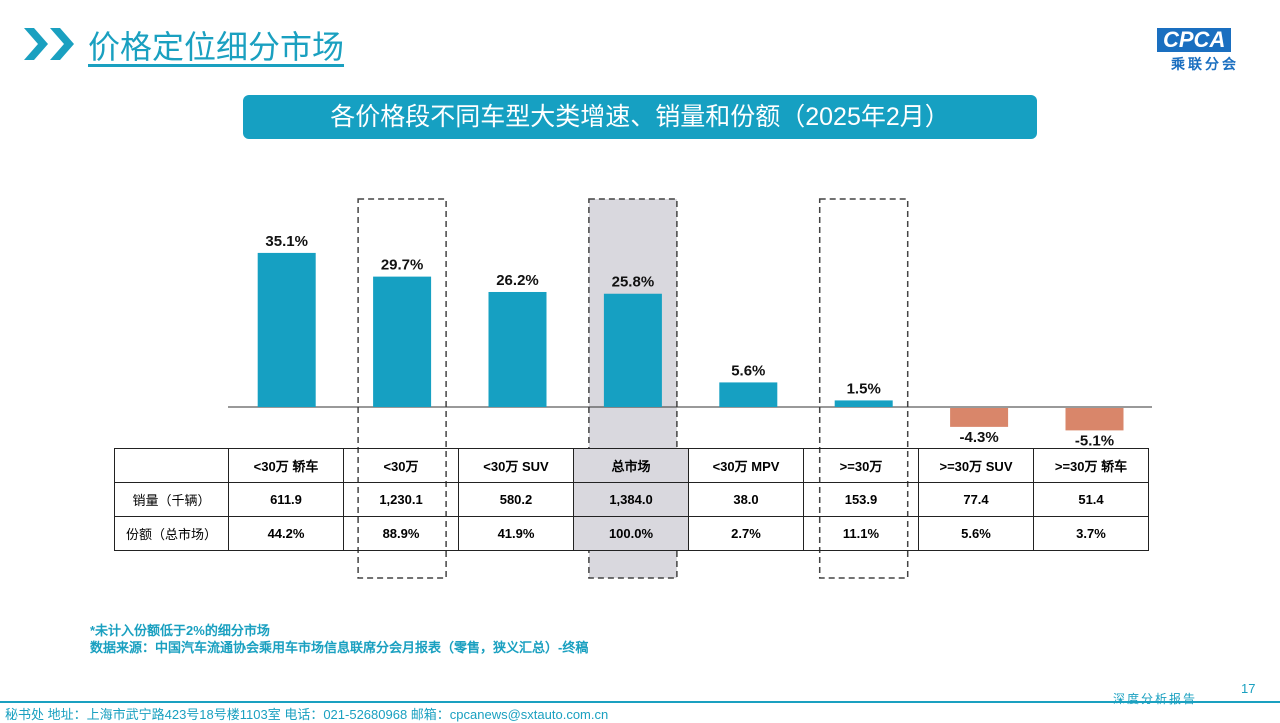 The height and width of the screenshot is (723, 1280). What do you see at coordinates (861, 499) in the screenshot?
I see `table-cell: 153.9` at bounding box center [861, 499].